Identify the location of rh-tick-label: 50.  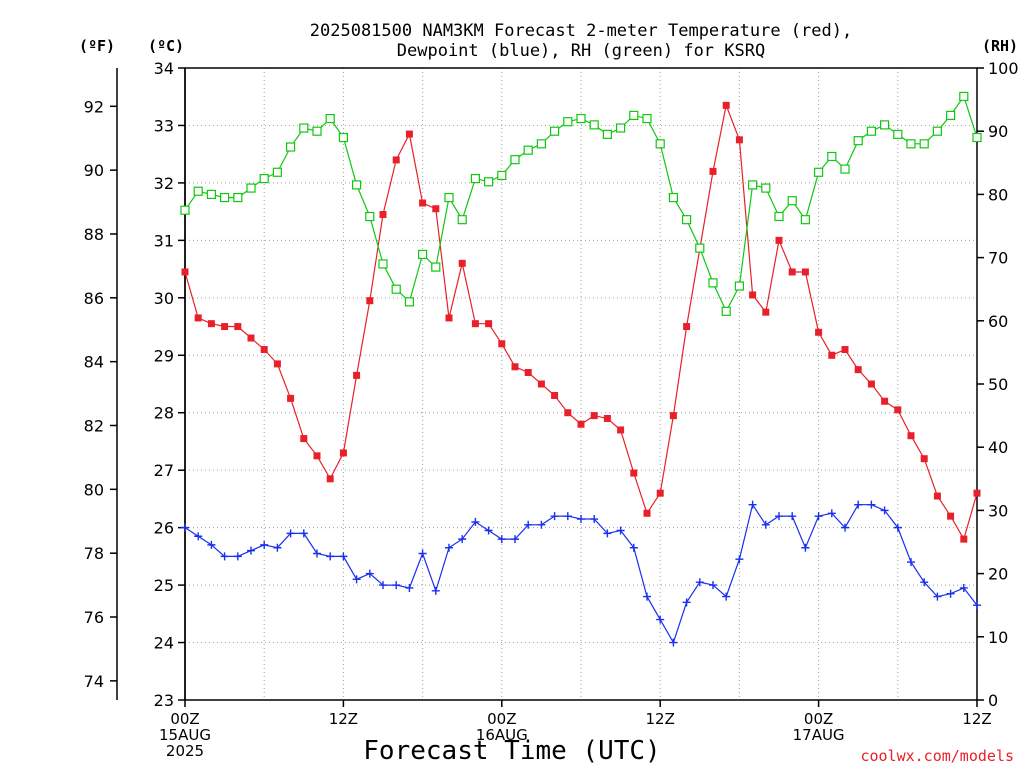
(998, 384).